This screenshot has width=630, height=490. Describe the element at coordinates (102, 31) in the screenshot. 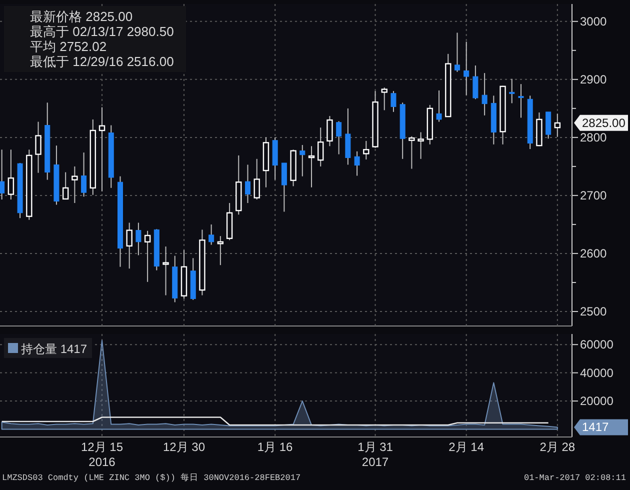

I see `annotation: 最高于 02/13/17 2980.50` at that location.